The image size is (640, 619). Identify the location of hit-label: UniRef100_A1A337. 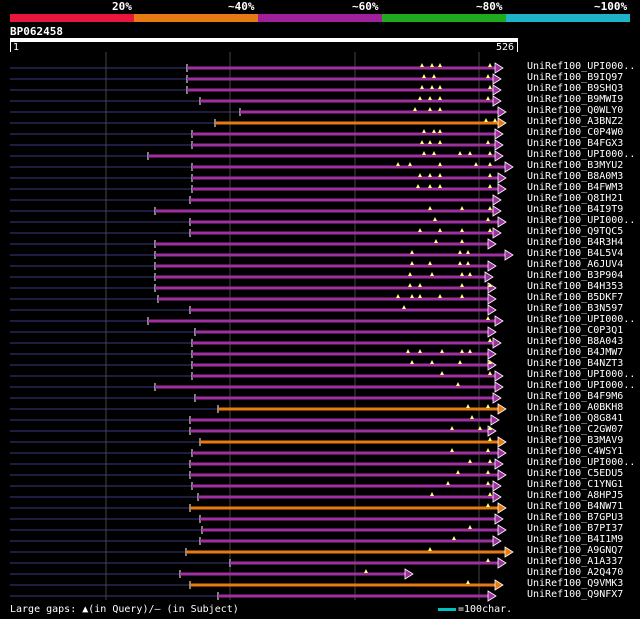
(575, 561).